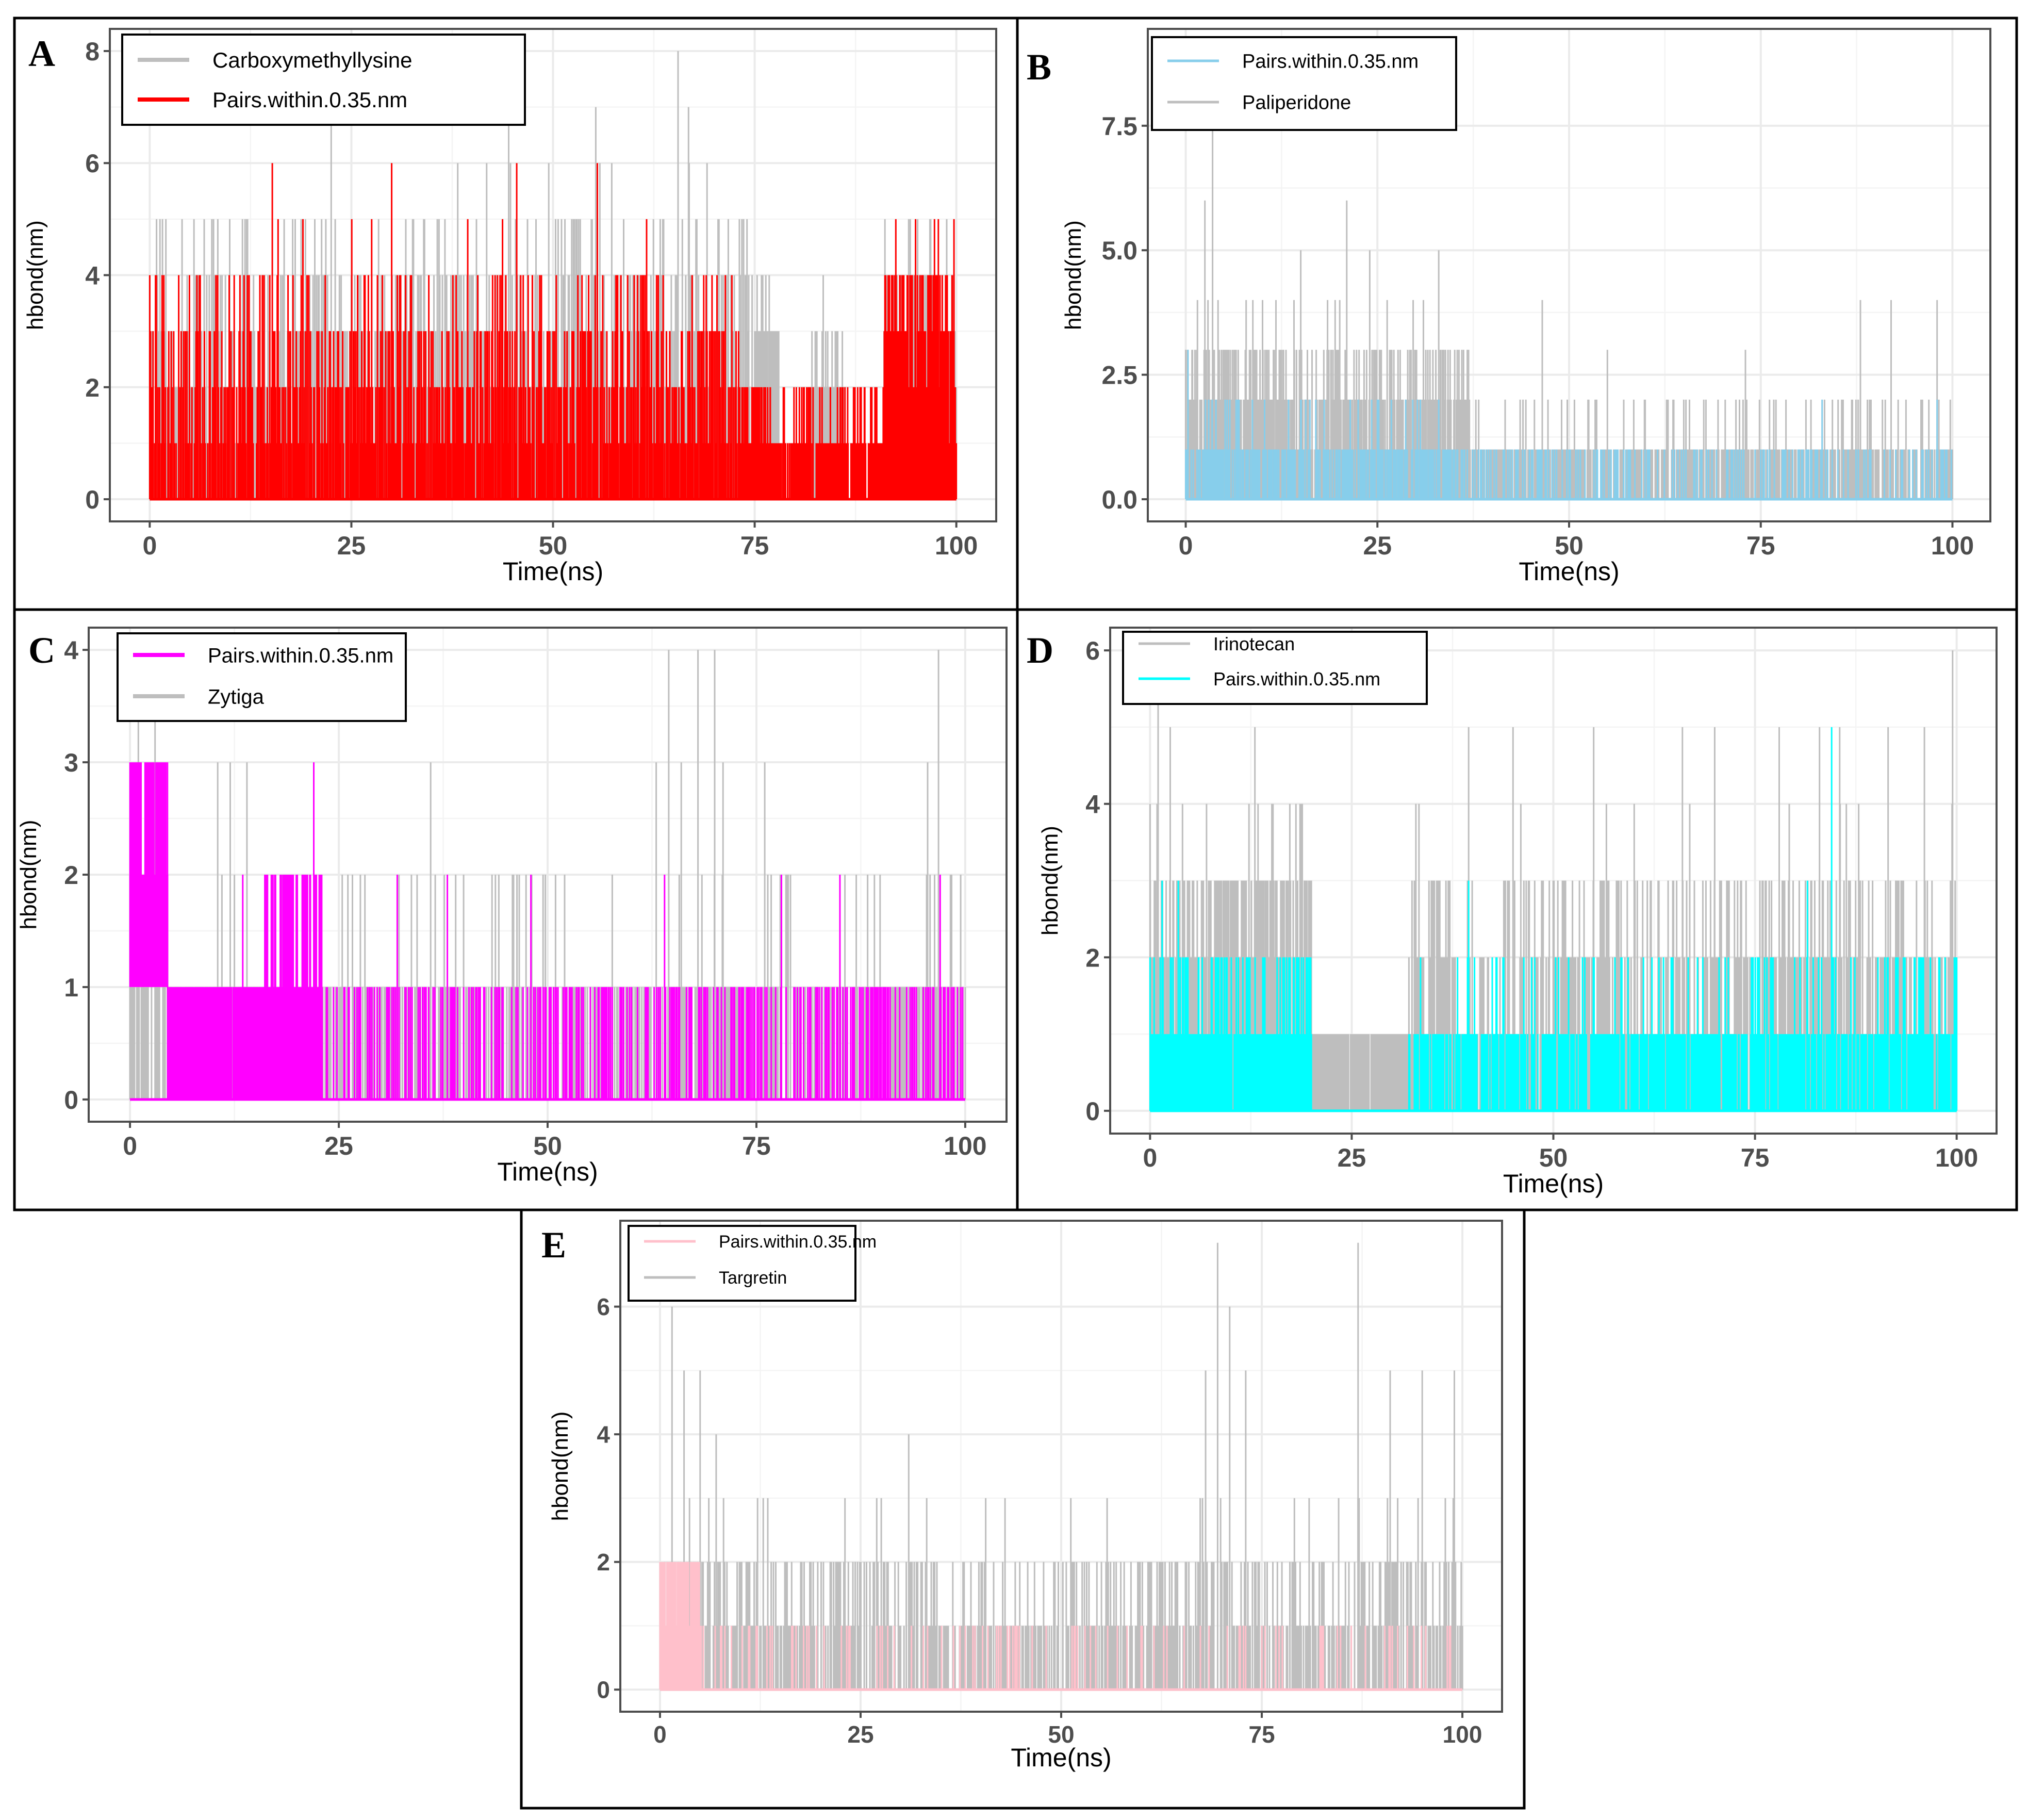 The image size is (2028, 1820). I want to click on panel-letter: D, so click(1040, 650).